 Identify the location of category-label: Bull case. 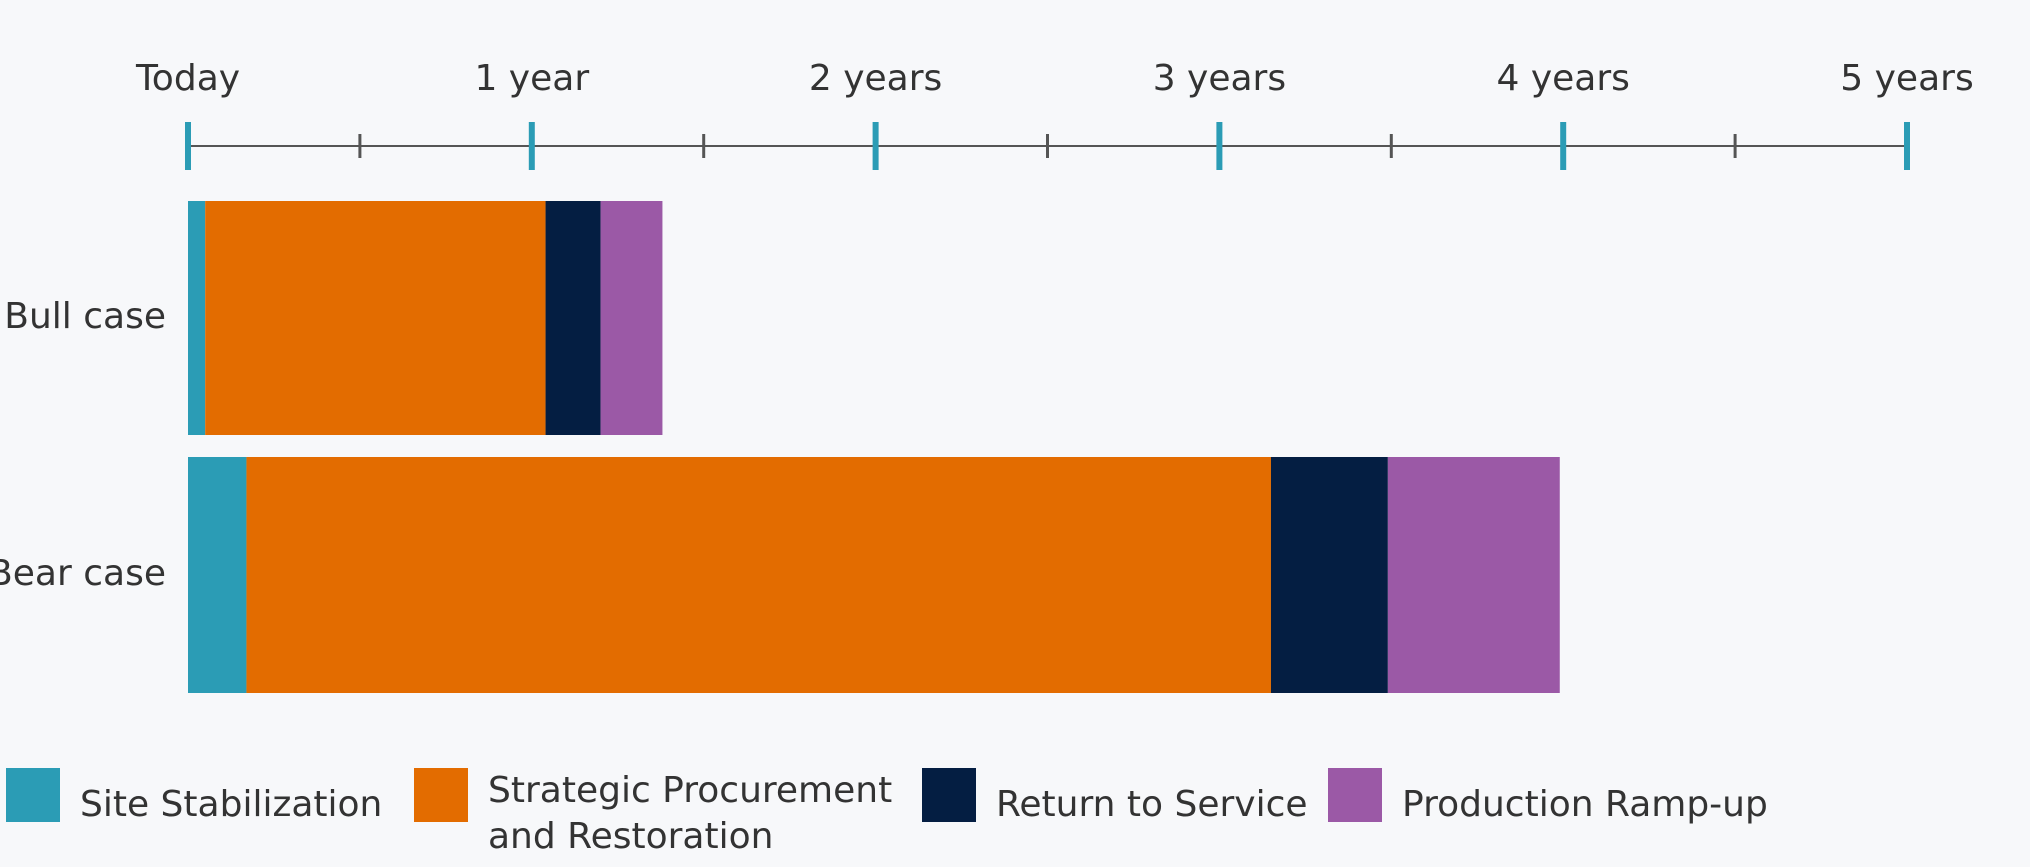
(85, 316).